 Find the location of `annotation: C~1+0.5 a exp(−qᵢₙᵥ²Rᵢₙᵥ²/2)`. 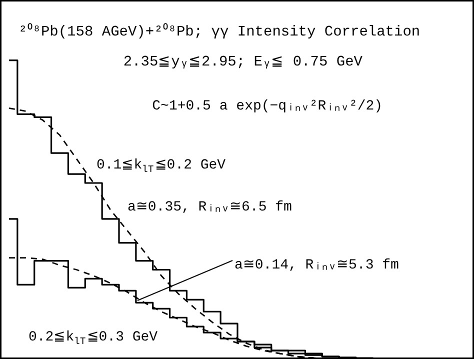

annotation: C~1+0.5 a exp(−qᵢₙᵥ²Rᵢₙᵥ²/2) is located at coordinates (267, 106).